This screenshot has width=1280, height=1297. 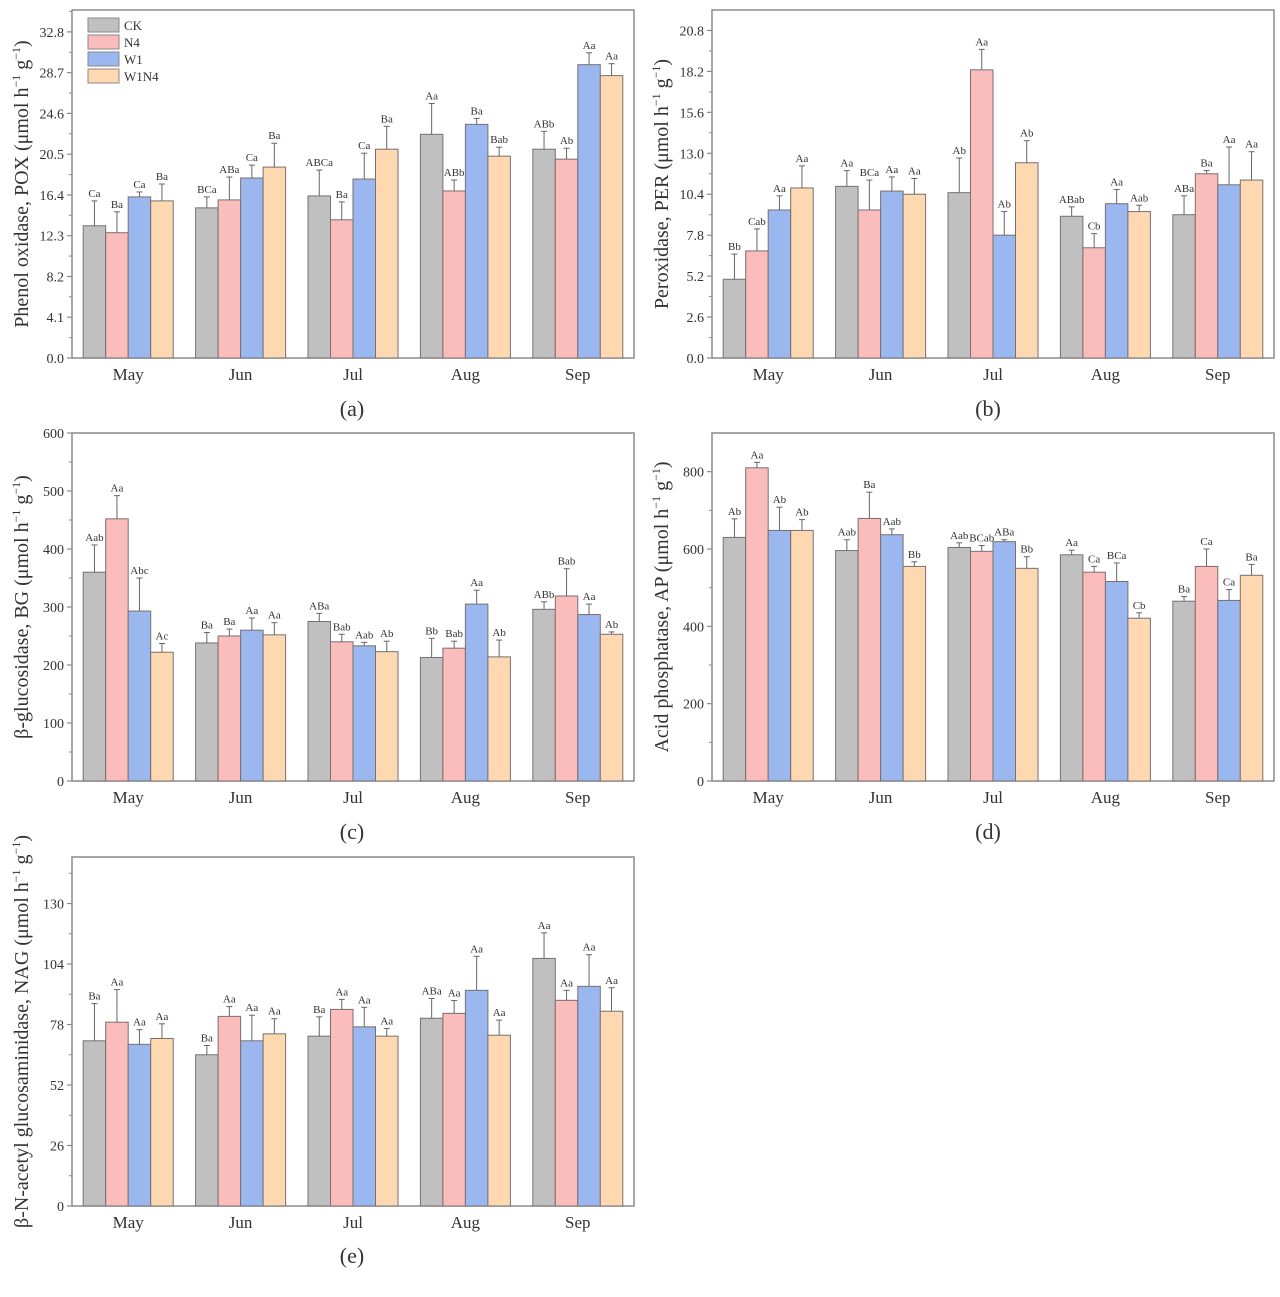 I want to click on significance-label: Bab, so click(x=342, y=627).